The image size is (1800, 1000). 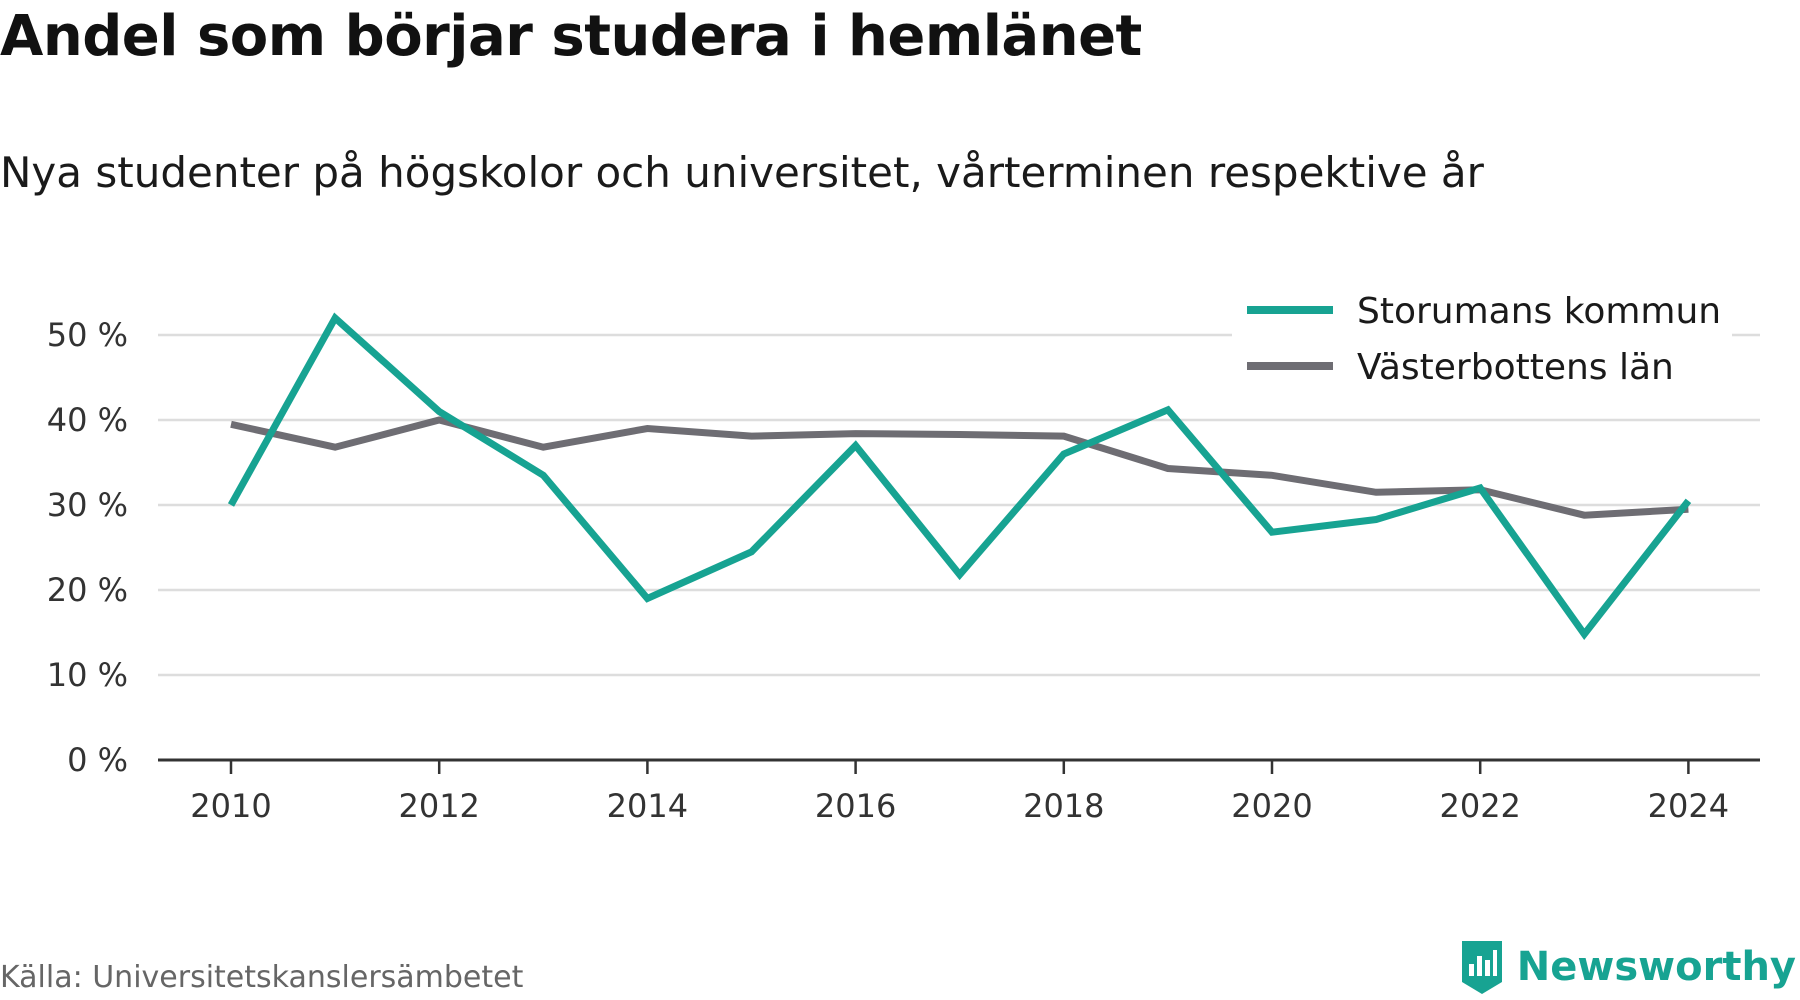 I want to click on legend: Storumans kommun Västerbottens län, so click(x=1482, y=332).